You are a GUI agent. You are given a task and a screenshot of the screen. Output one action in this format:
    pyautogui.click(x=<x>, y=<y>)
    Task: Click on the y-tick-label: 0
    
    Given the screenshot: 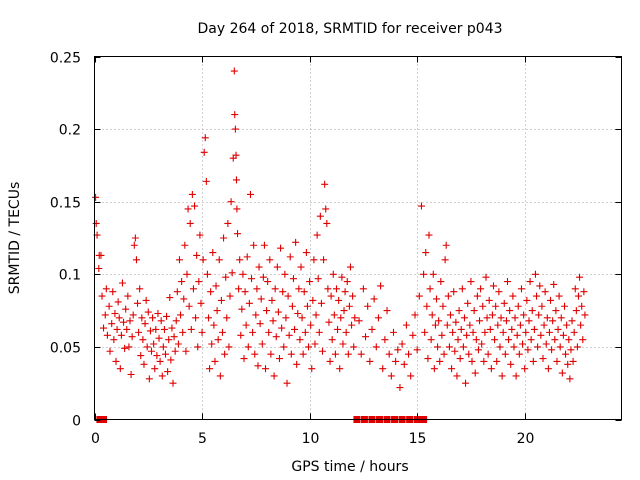 What is the action you would take?
    pyautogui.click(x=76, y=422)
    